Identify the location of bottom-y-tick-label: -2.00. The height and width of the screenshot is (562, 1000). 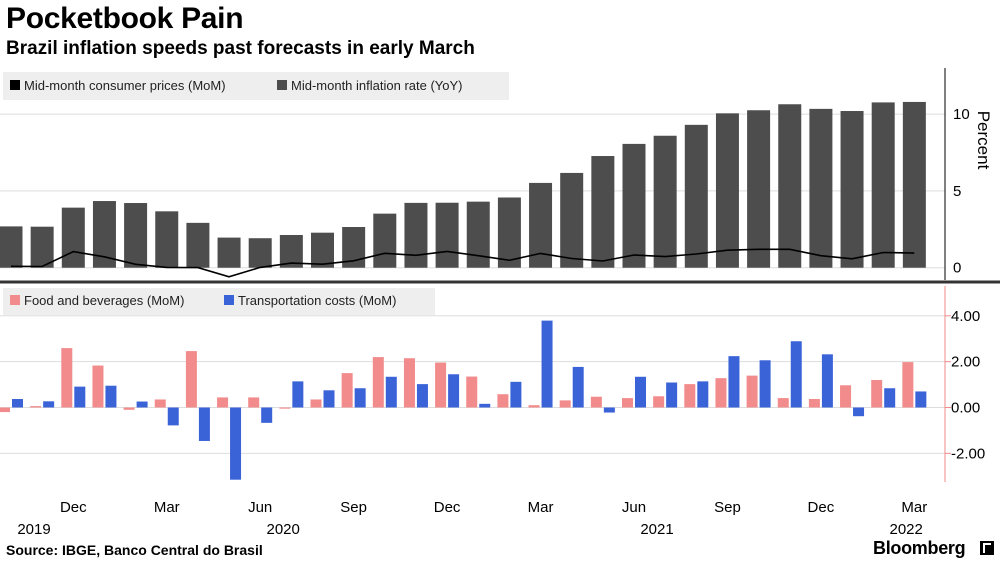
(968, 453).